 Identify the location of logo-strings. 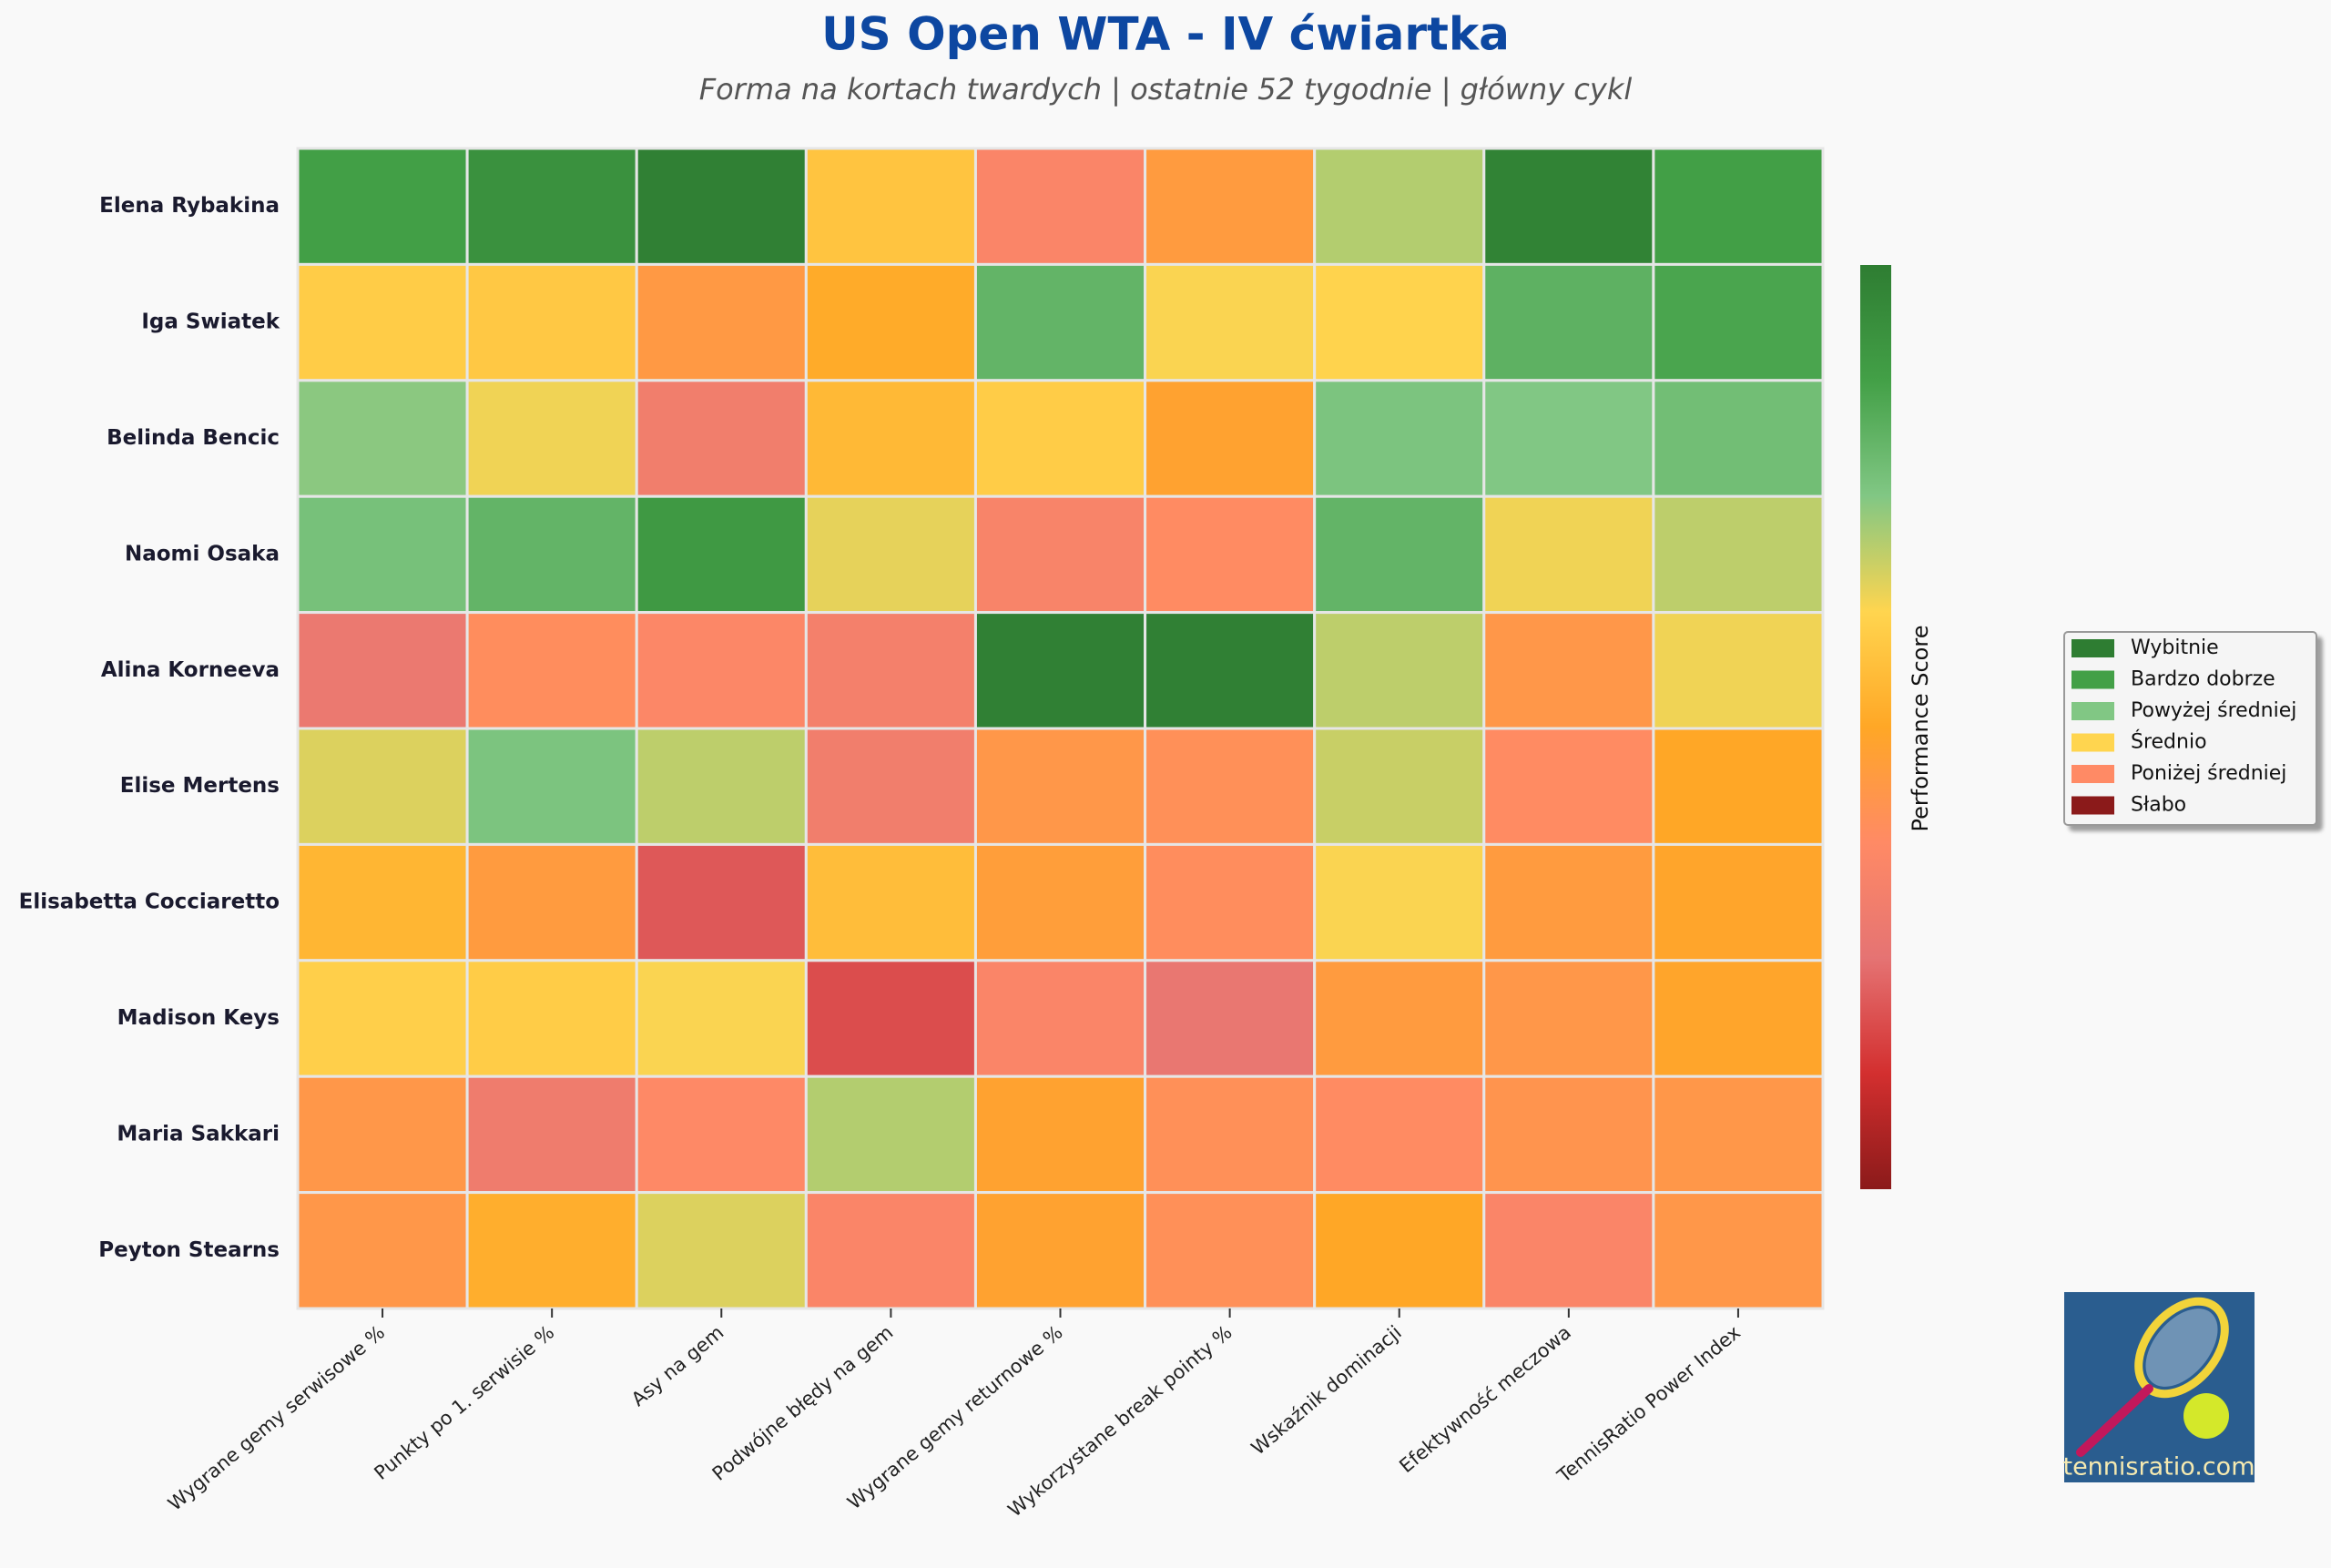
(2181, 1348).